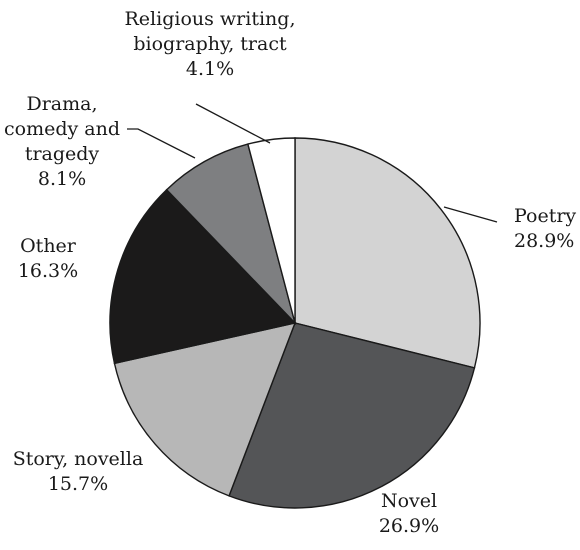 The height and width of the screenshot is (550, 580). Describe the element at coordinates (352, 415) in the screenshot. I see `pie-slice-novel` at that location.